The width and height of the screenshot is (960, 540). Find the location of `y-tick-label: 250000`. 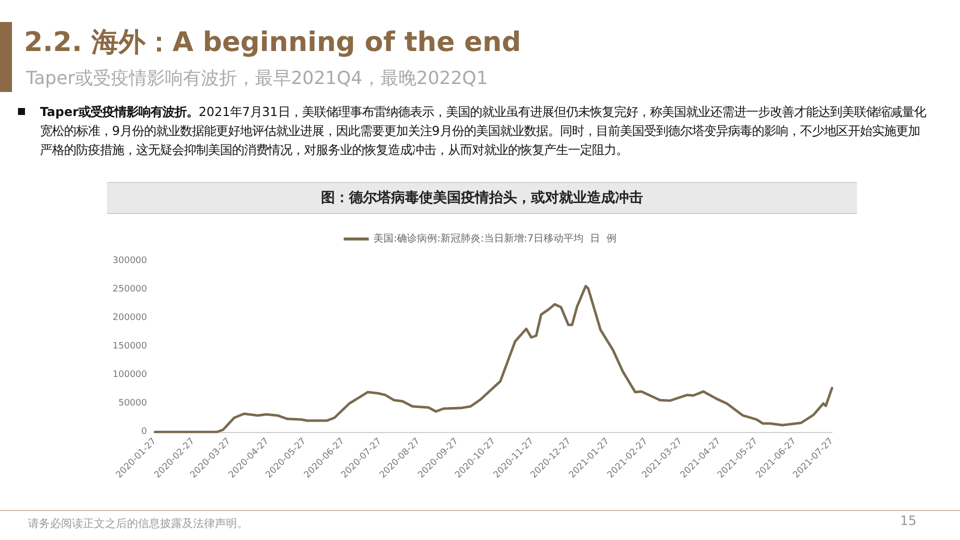

y-tick-label: 250000 is located at coordinates (130, 289).